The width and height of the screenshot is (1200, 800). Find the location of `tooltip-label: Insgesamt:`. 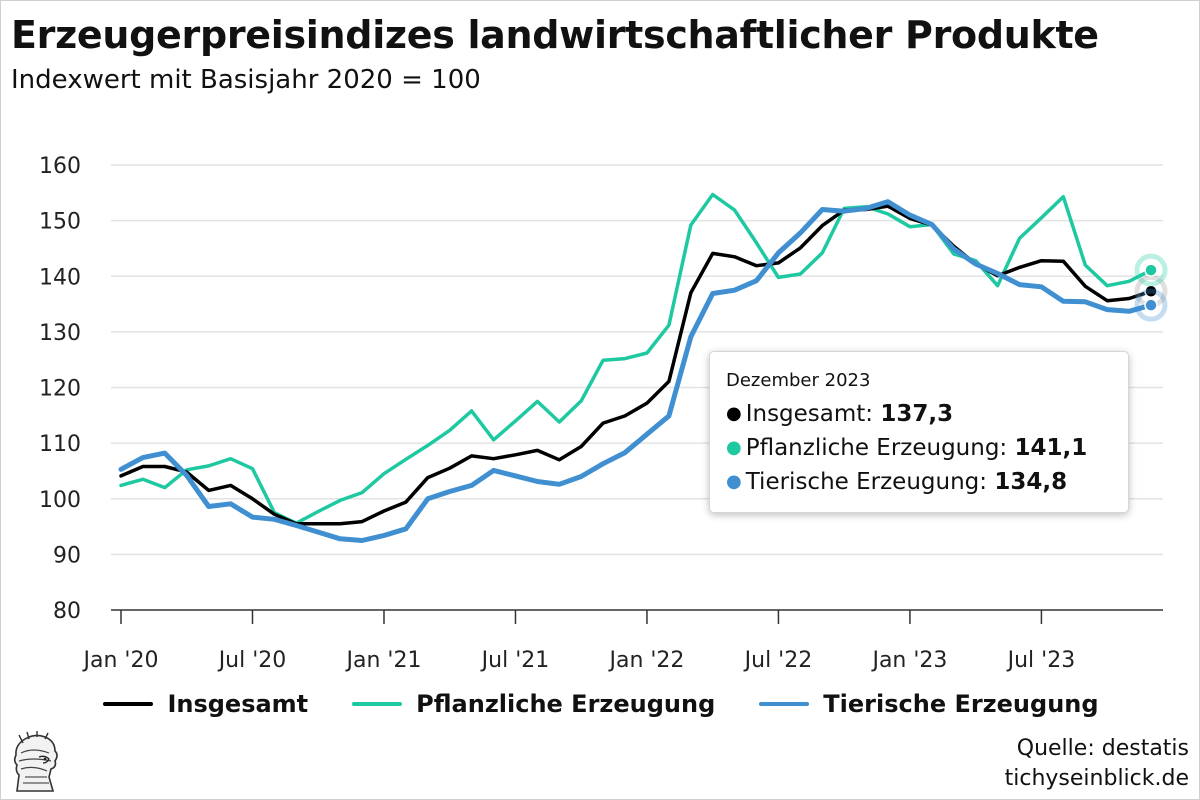

tooltip-label: Insgesamt: is located at coordinates (813, 414).